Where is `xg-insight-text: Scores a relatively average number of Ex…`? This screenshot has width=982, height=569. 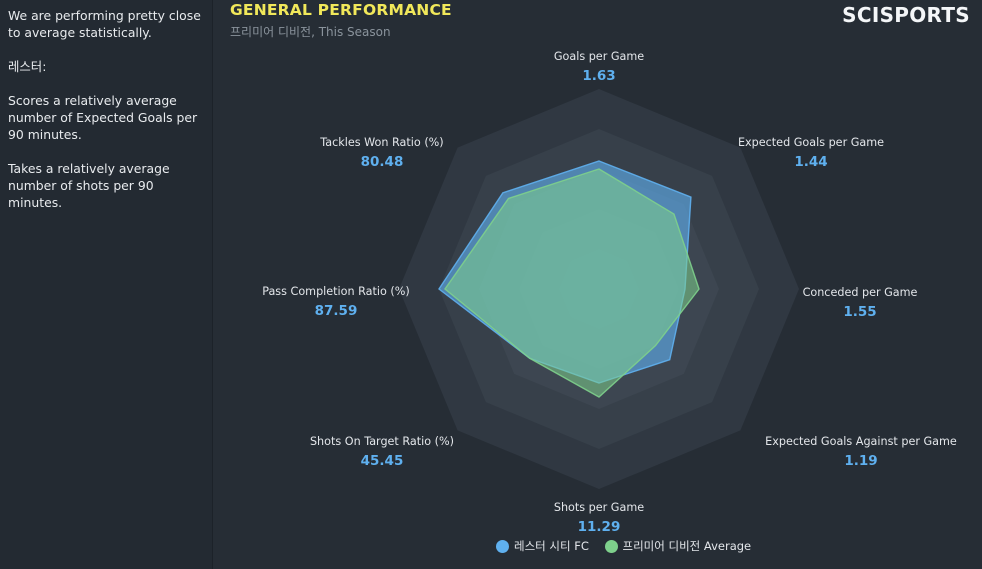 xg-insight-text: Scores a relatively average number of Ex… is located at coordinates (103, 117).